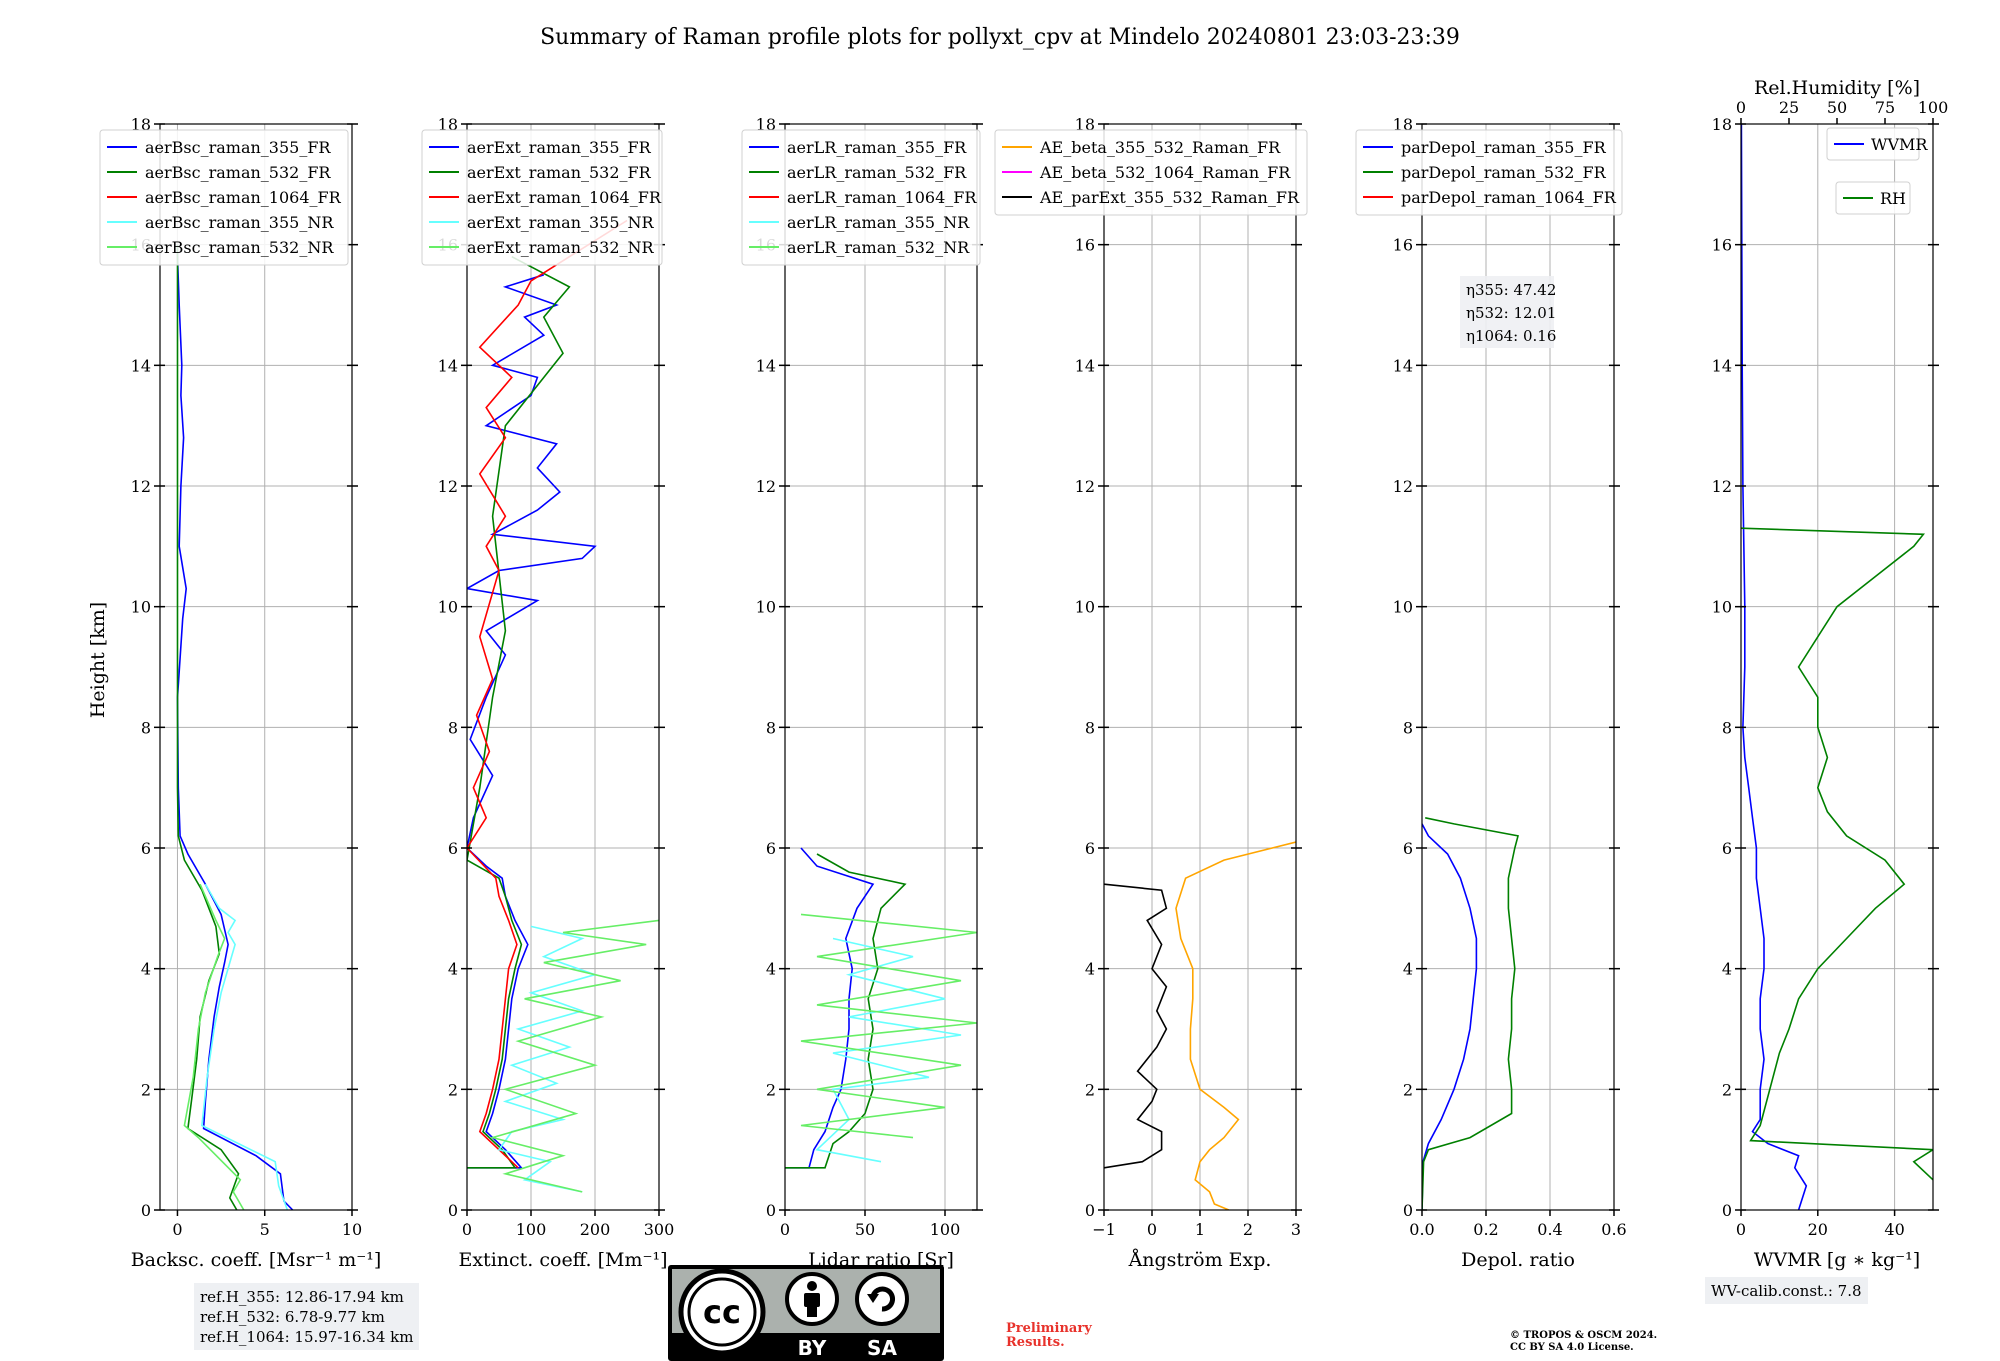 The image size is (2000, 1361). Describe the element at coordinates (812, 1299) in the screenshot. I see `attribution-person-icon` at that location.